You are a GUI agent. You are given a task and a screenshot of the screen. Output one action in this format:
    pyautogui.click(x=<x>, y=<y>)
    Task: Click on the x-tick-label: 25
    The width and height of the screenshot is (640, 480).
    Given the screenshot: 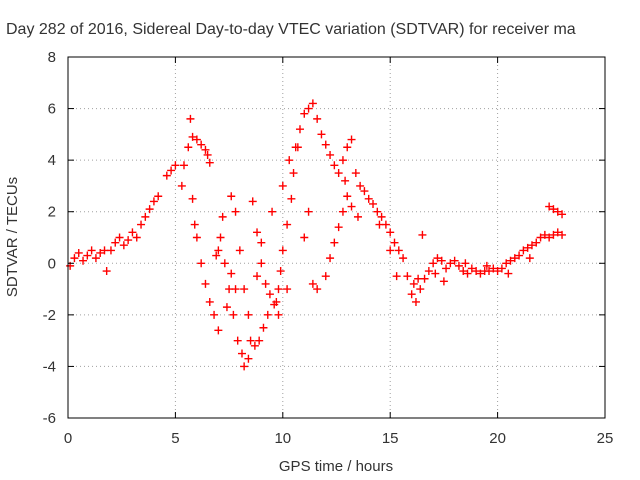 What is the action you would take?
    pyautogui.click(x=605, y=438)
    